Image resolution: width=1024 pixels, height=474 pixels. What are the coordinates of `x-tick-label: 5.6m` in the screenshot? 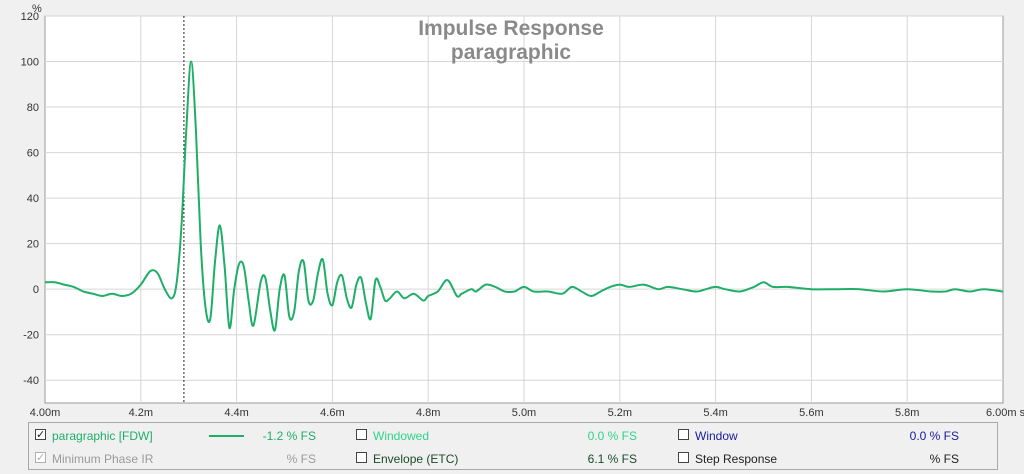 It's located at (811, 413).